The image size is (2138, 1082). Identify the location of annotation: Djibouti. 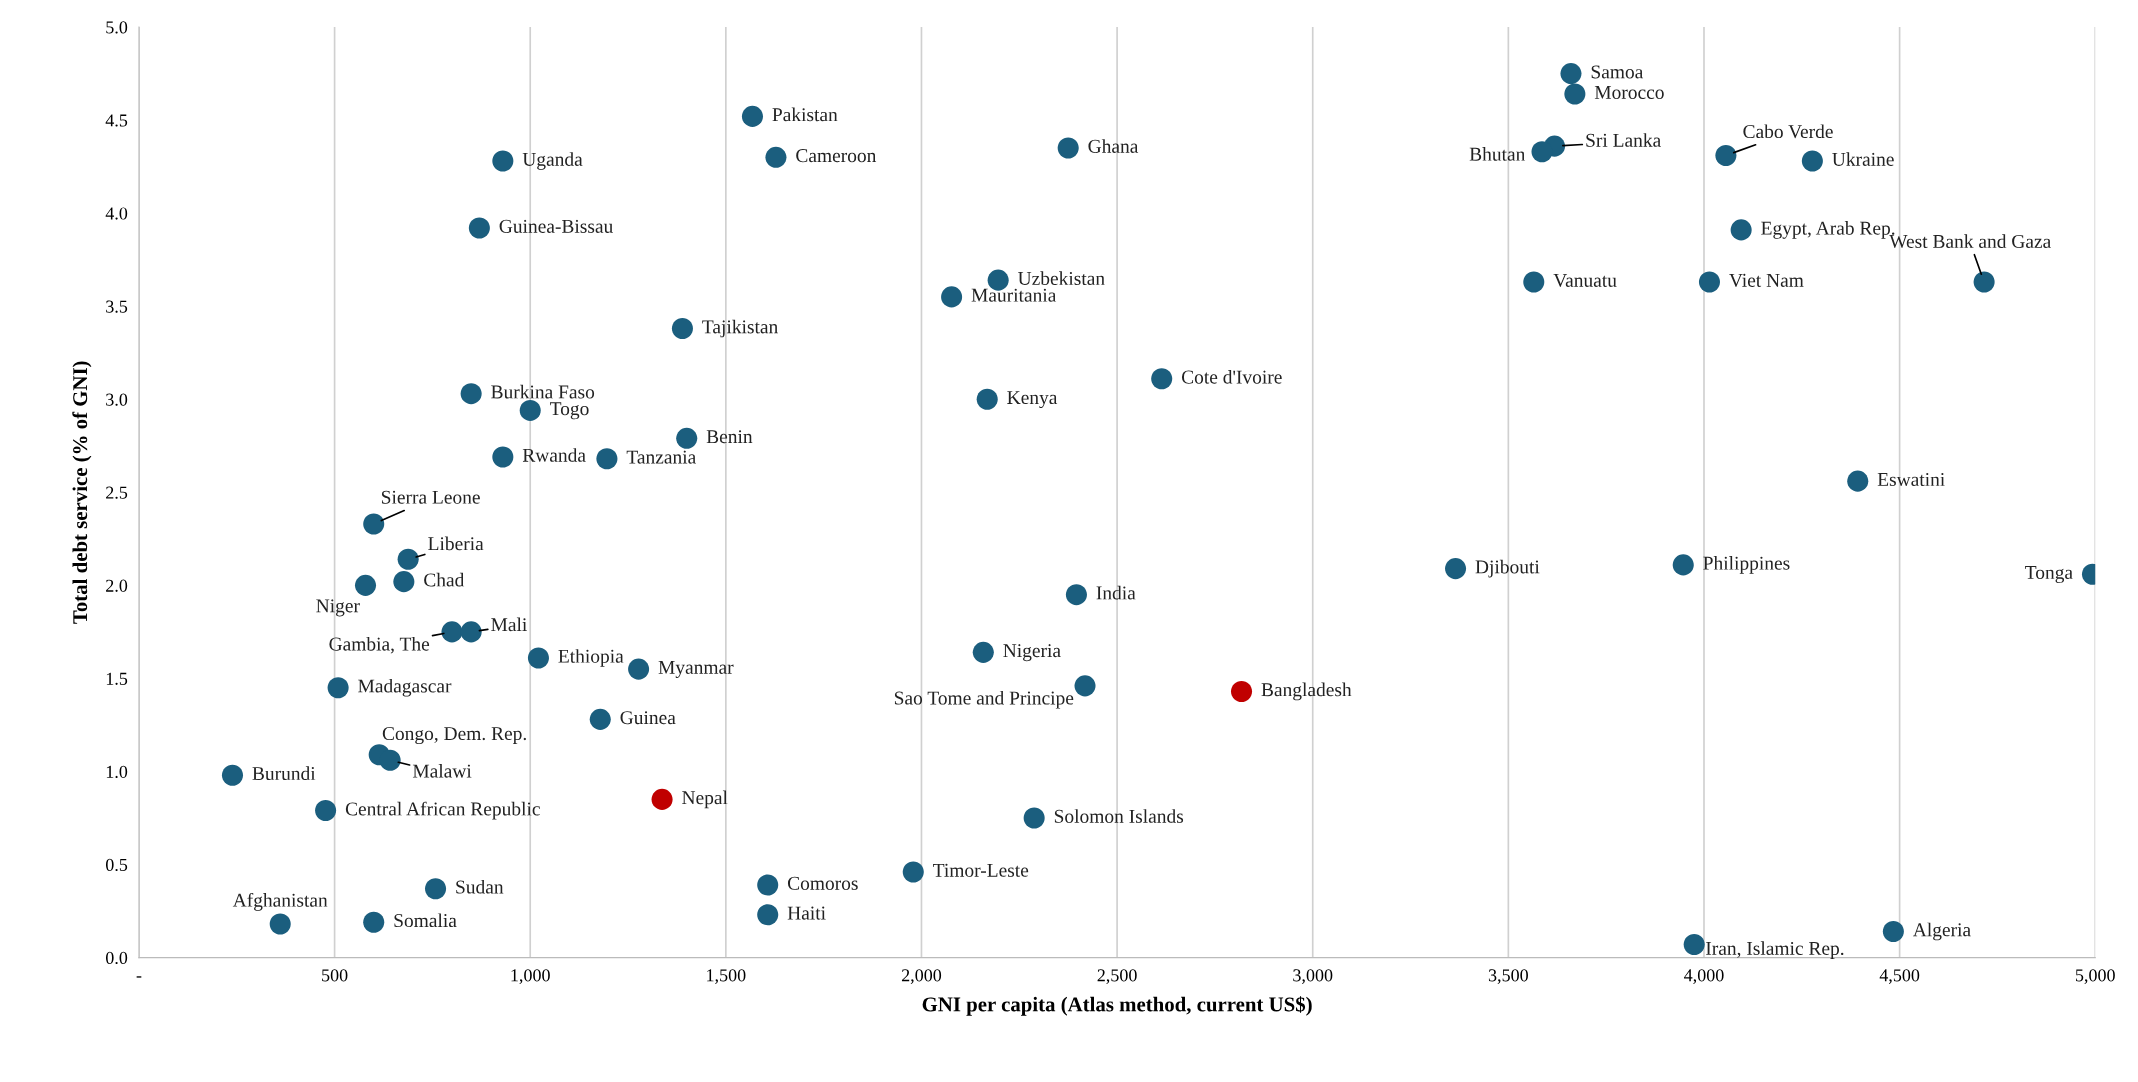
(1507, 568).